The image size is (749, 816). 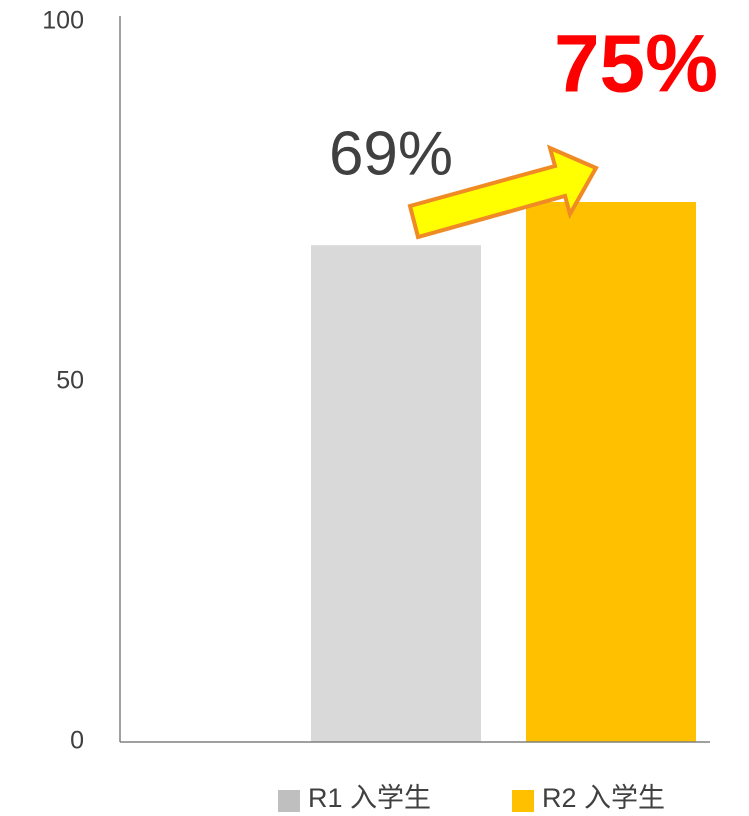 I want to click on data-label: 75%, so click(x=636, y=64).